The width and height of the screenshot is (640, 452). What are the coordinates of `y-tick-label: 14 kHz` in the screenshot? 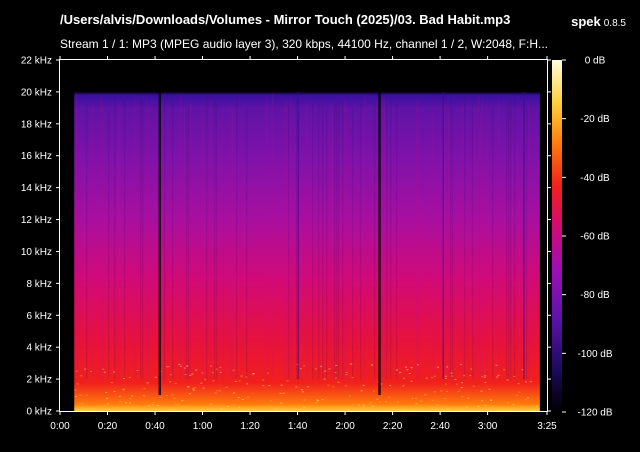 It's located at (36, 188).